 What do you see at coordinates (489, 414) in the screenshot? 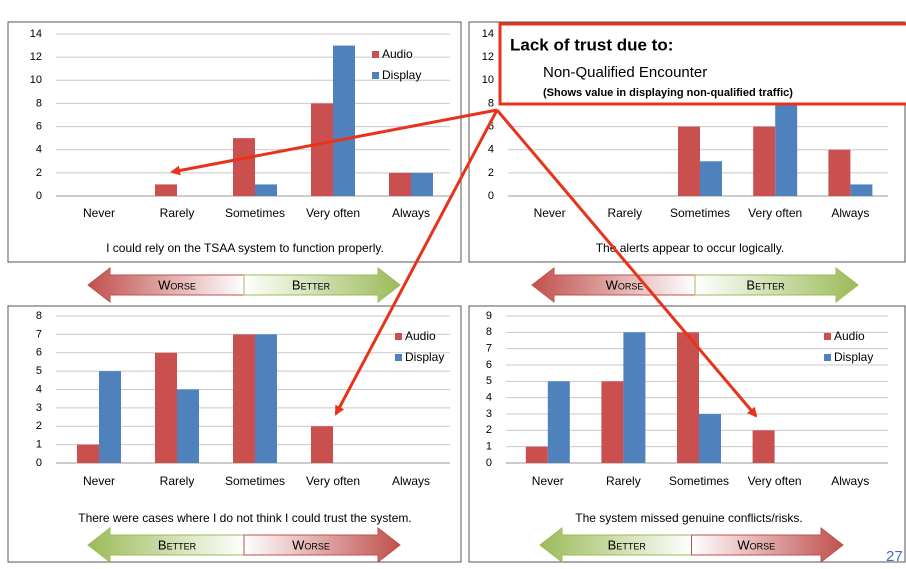
I see `y-tick-label: 3` at bounding box center [489, 414].